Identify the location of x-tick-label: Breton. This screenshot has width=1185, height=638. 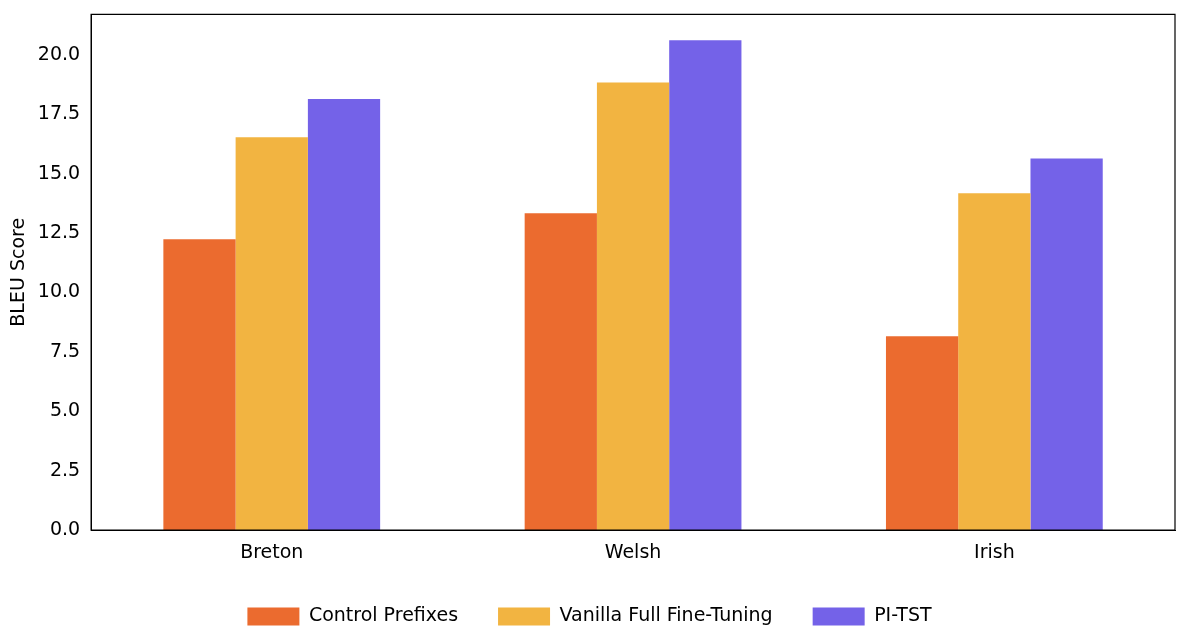
(272, 550).